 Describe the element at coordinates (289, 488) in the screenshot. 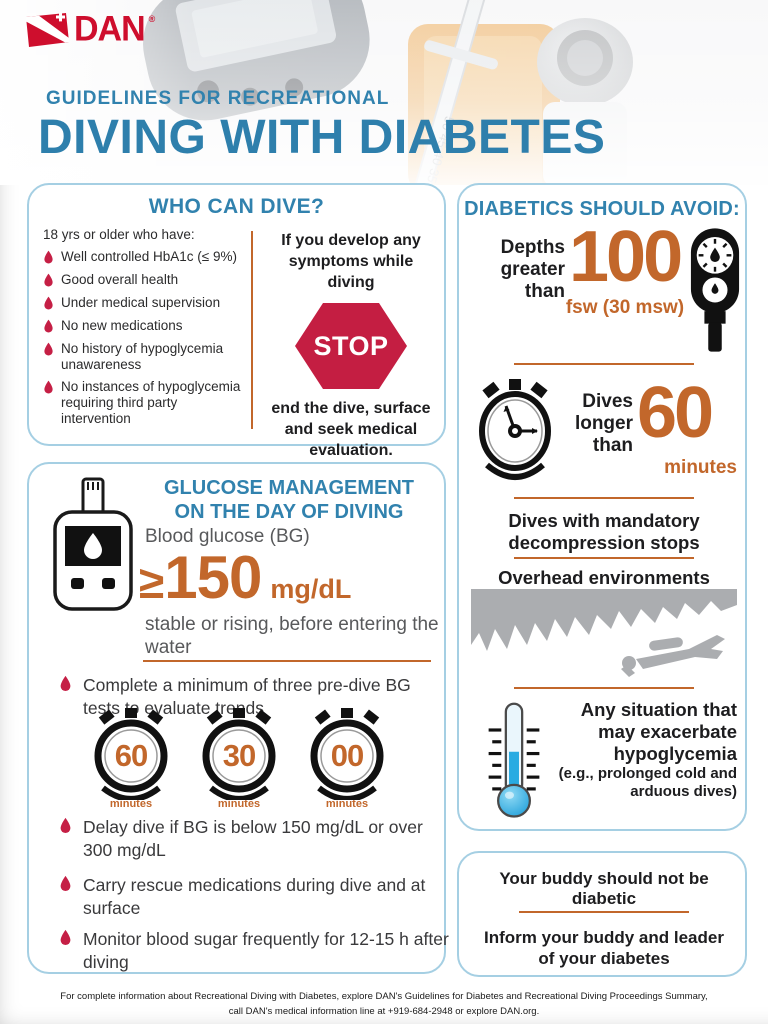

I see `glucose-title-line1: GLUCOSE MANAGEMENT` at that location.